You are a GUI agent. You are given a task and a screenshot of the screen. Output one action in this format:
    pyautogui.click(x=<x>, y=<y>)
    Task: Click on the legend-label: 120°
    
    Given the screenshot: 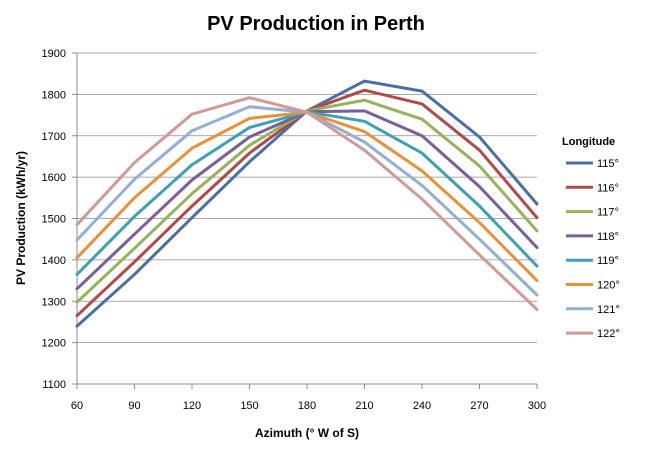 What is the action you would take?
    pyautogui.click(x=608, y=286)
    